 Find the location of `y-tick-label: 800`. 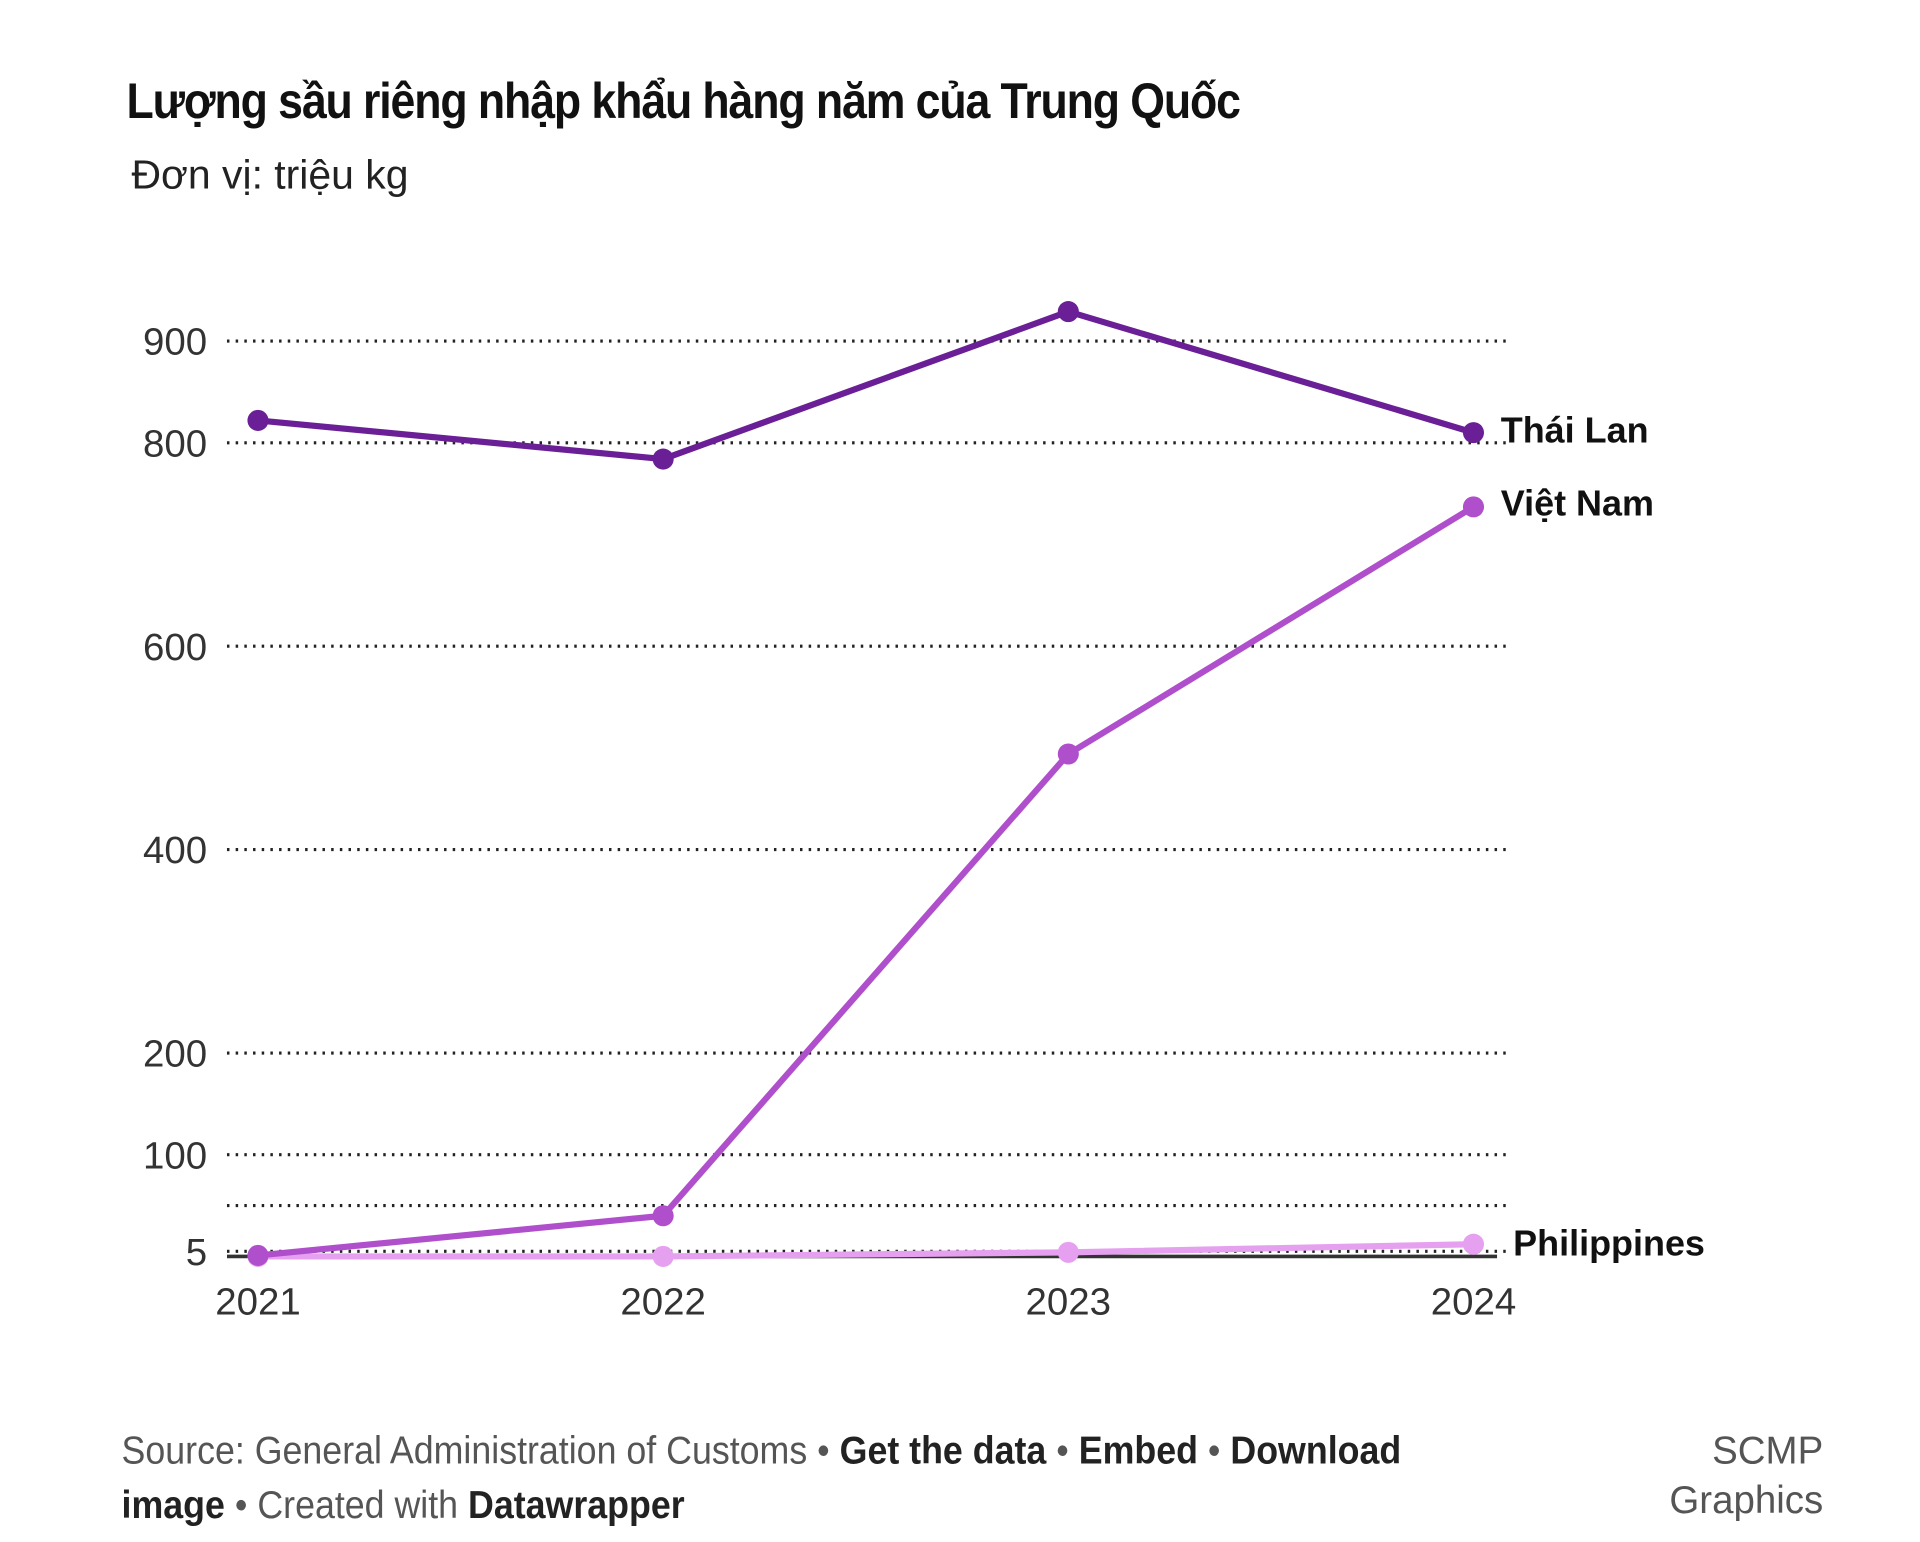

y-tick-label: 800 is located at coordinates (175, 443).